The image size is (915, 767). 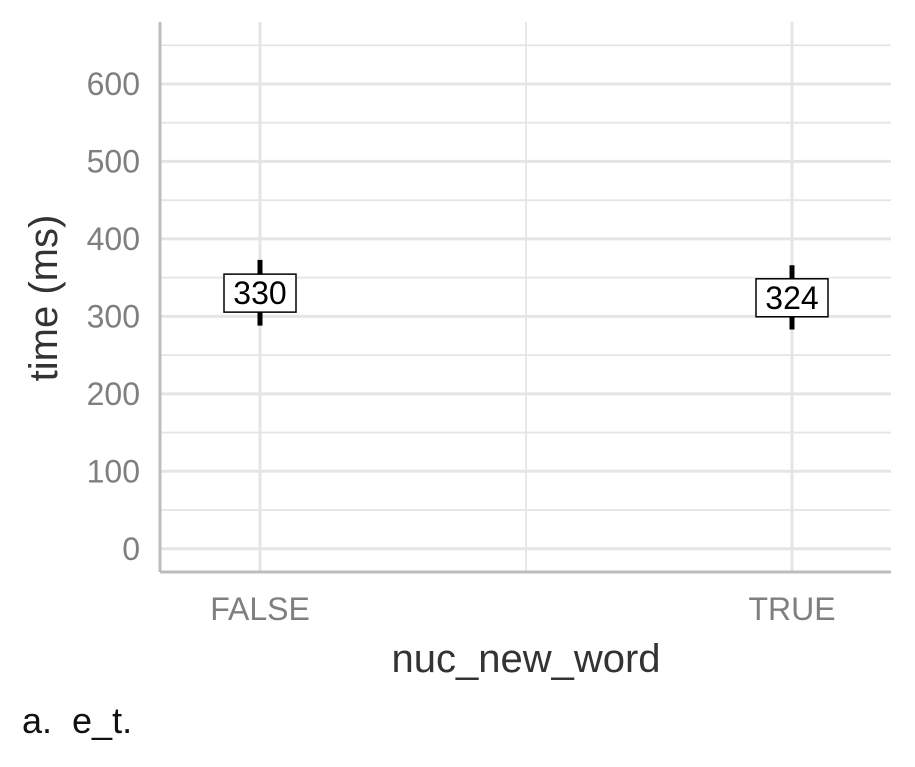 What do you see at coordinates (113, 161) in the screenshot?
I see `y-tick-label: 500` at bounding box center [113, 161].